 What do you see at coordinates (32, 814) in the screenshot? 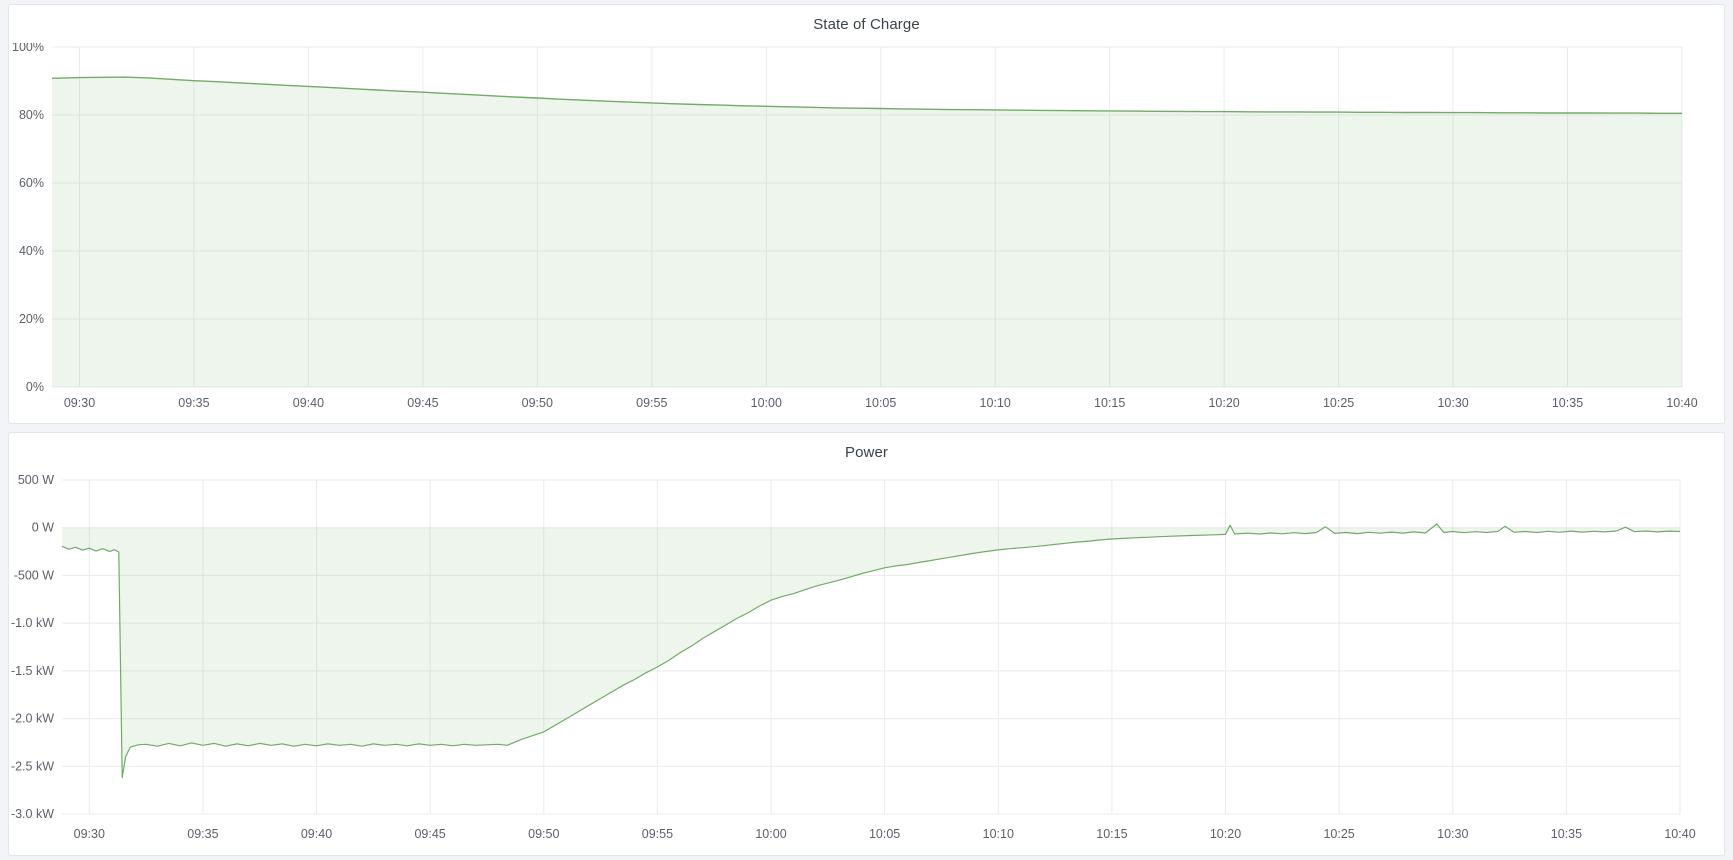
I see `y-axis-tick-label: -3.0 kW` at bounding box center [32, 814].